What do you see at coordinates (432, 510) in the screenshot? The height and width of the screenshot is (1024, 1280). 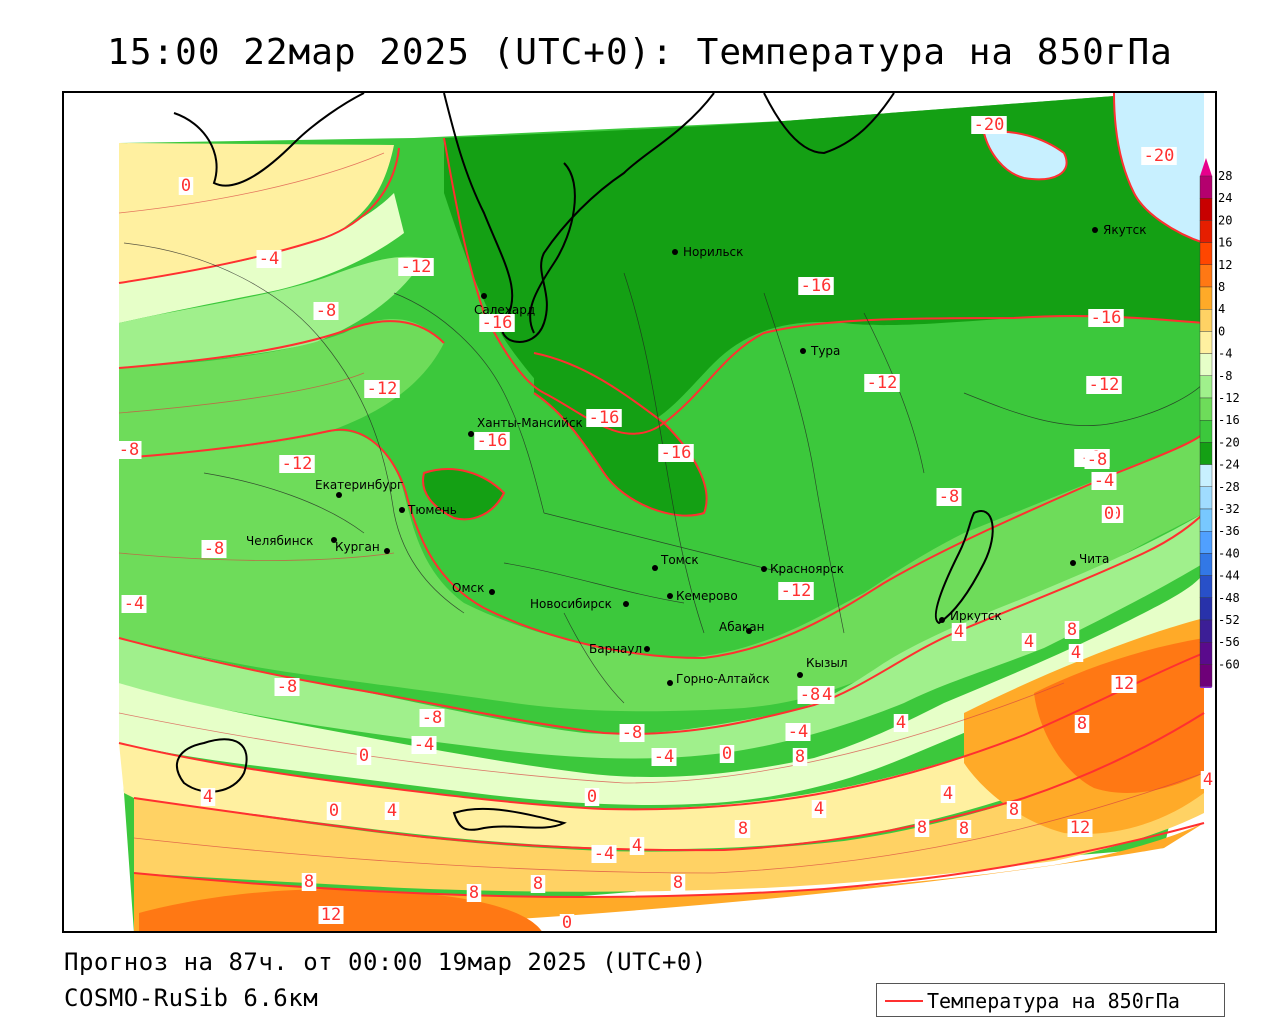 I see `city-label: Тюмень` at bounding box center [432, 510].